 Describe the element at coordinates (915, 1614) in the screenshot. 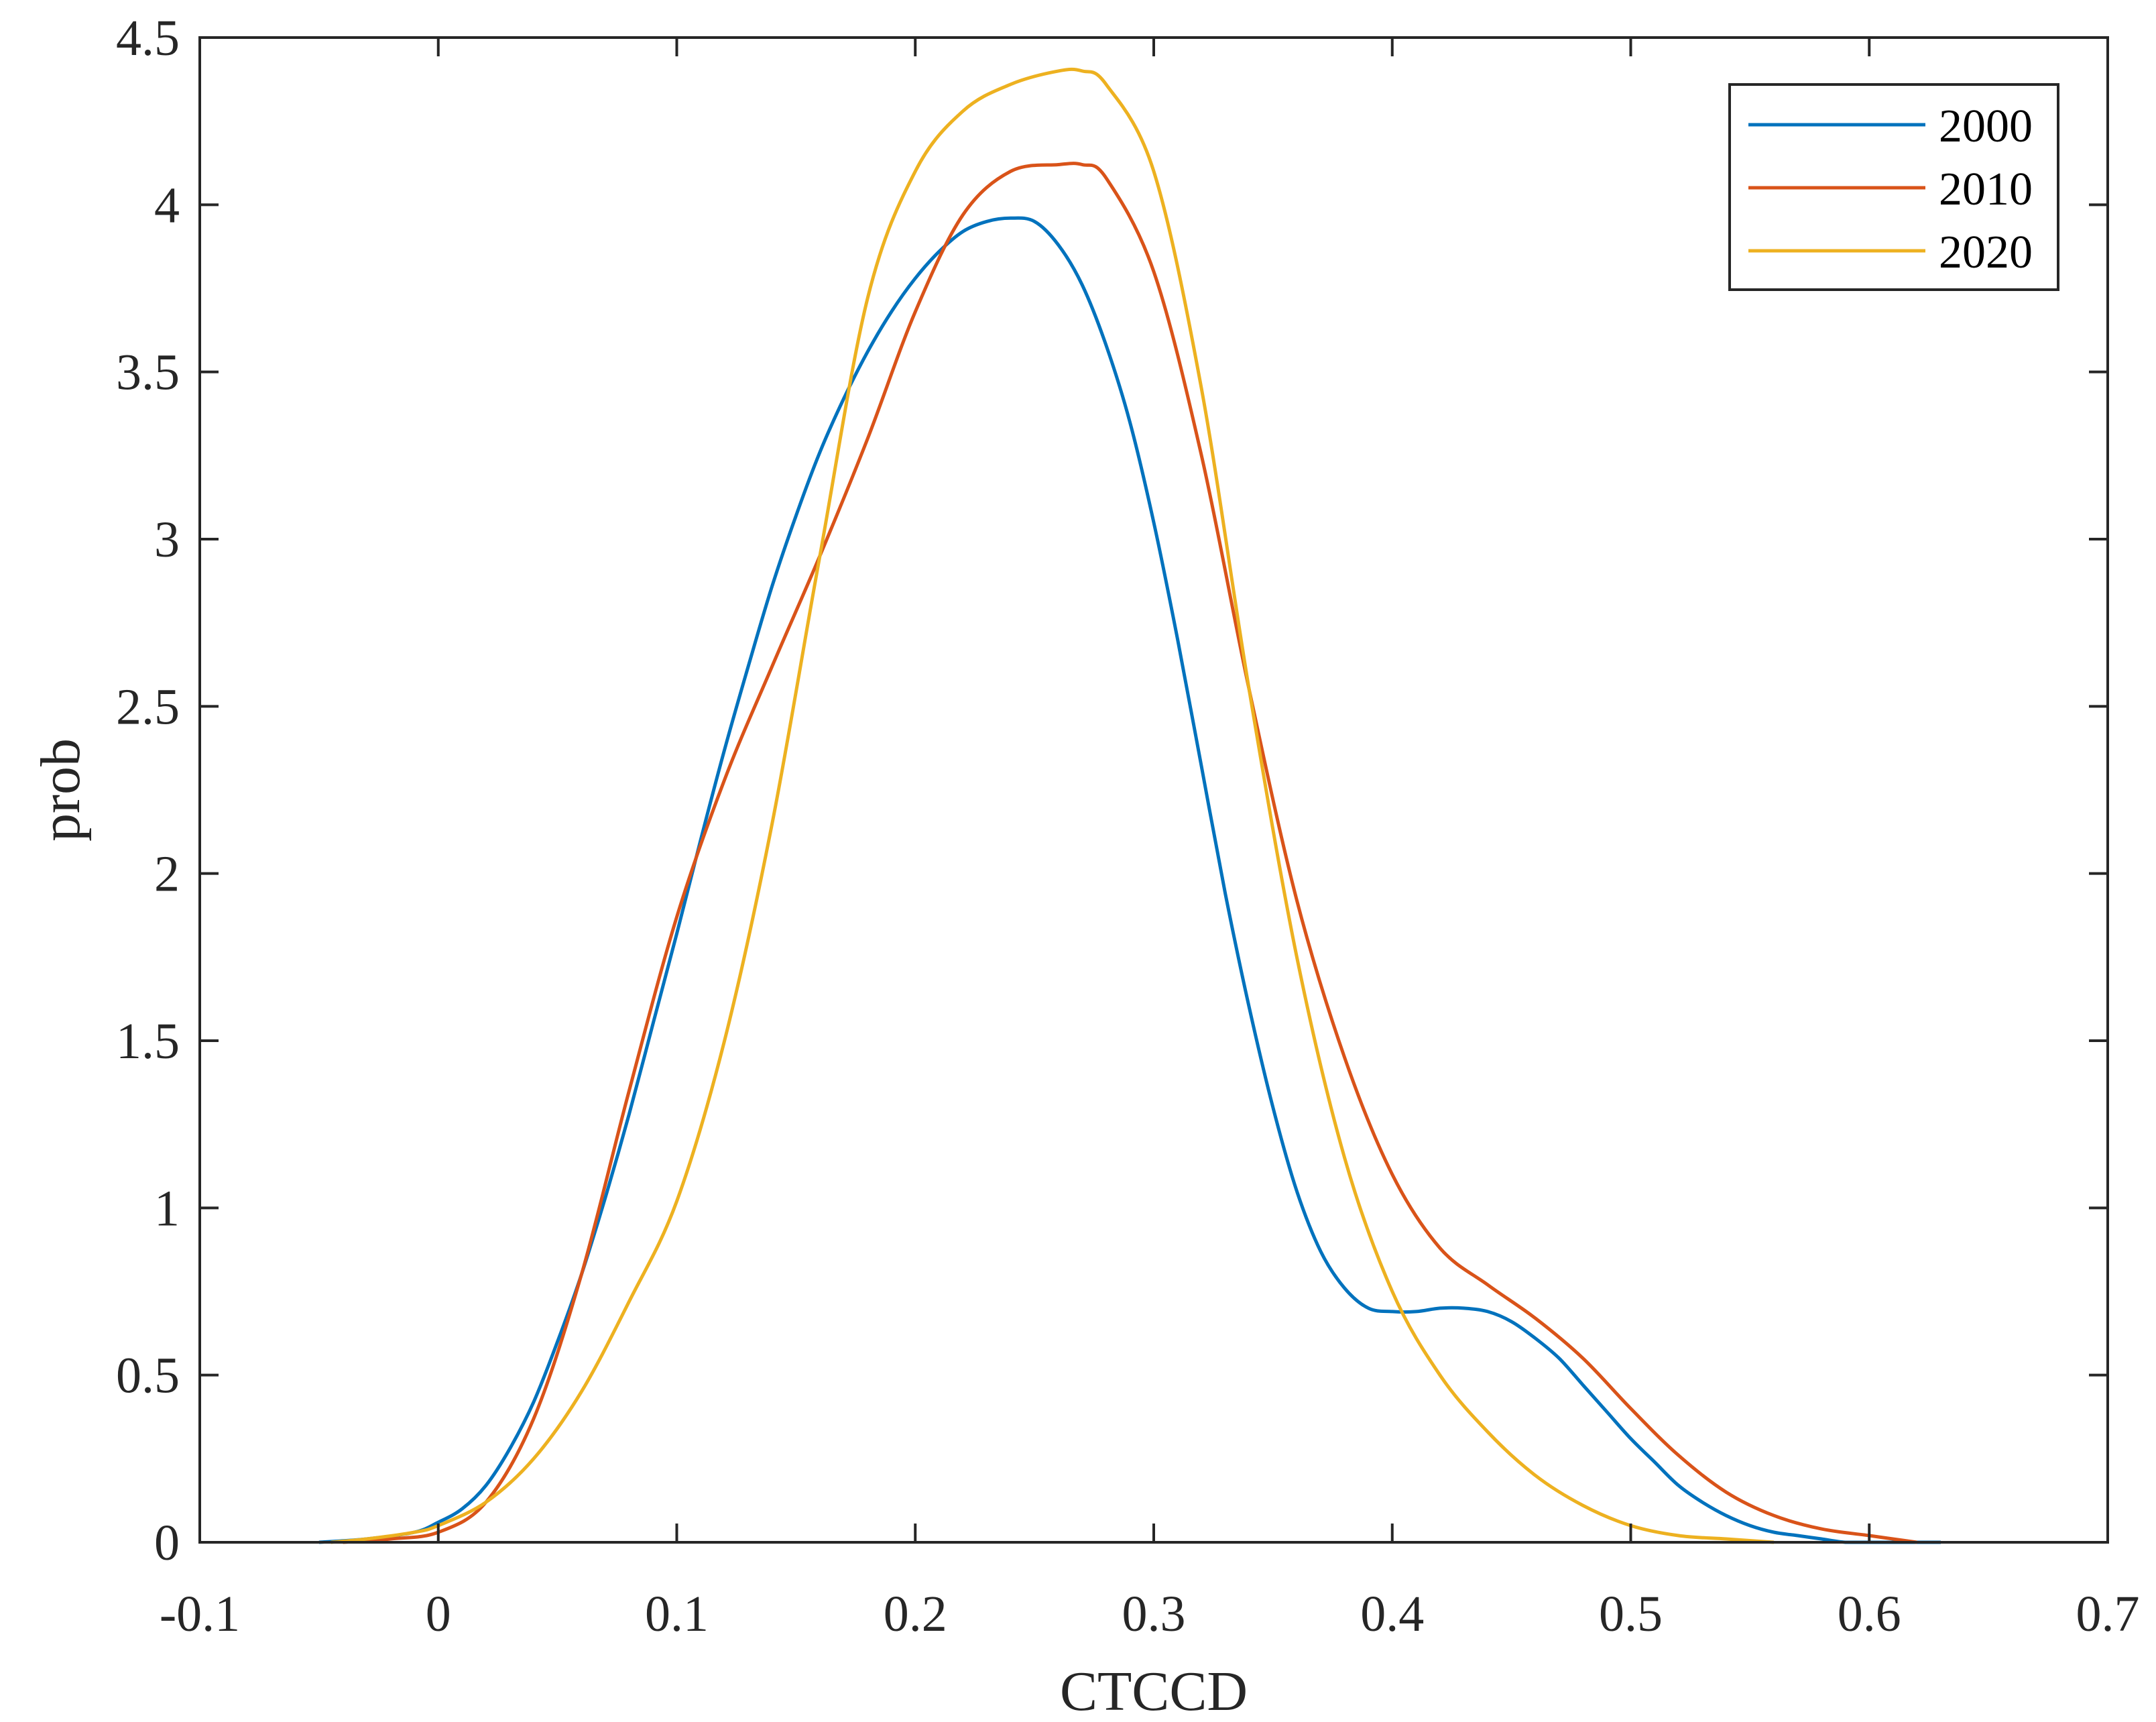

I see `x-tick-label: 0.2` at that location.